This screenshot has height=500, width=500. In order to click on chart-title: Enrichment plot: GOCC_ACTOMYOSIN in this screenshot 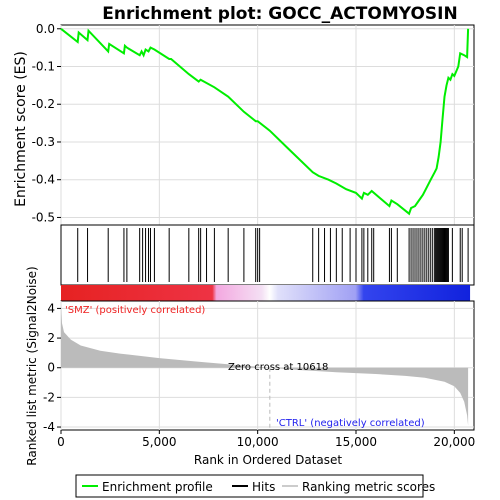, I will do `click(279, 14)`.